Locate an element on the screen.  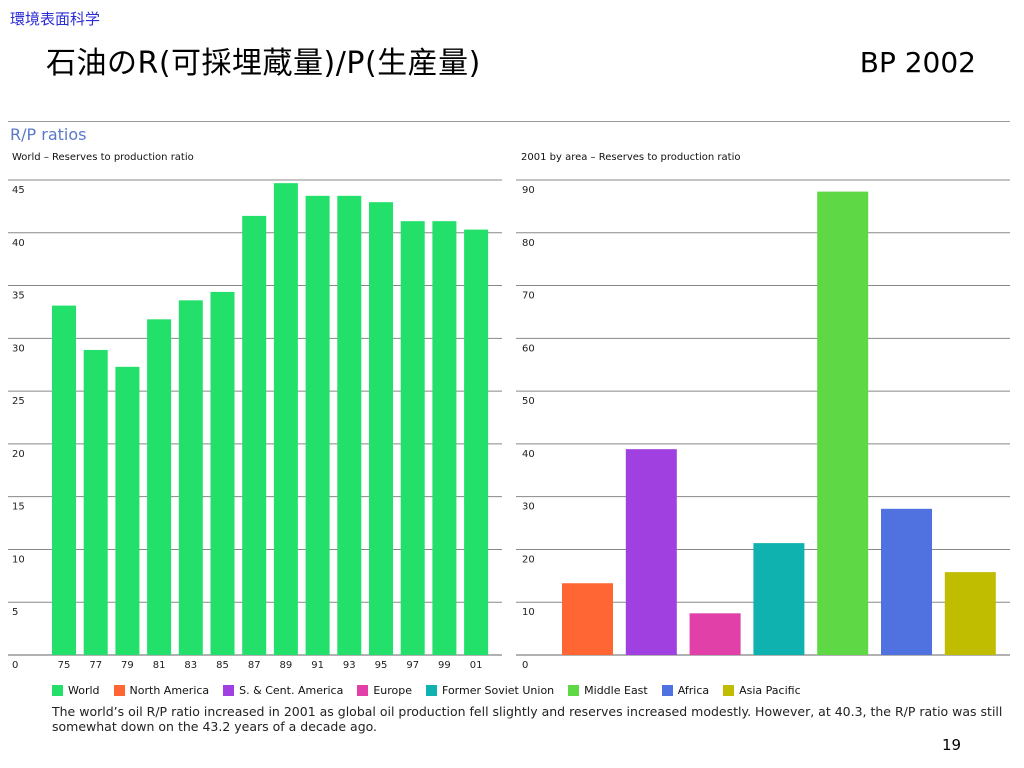
x-tick-label: 75 is located at coordinates (64, 665).